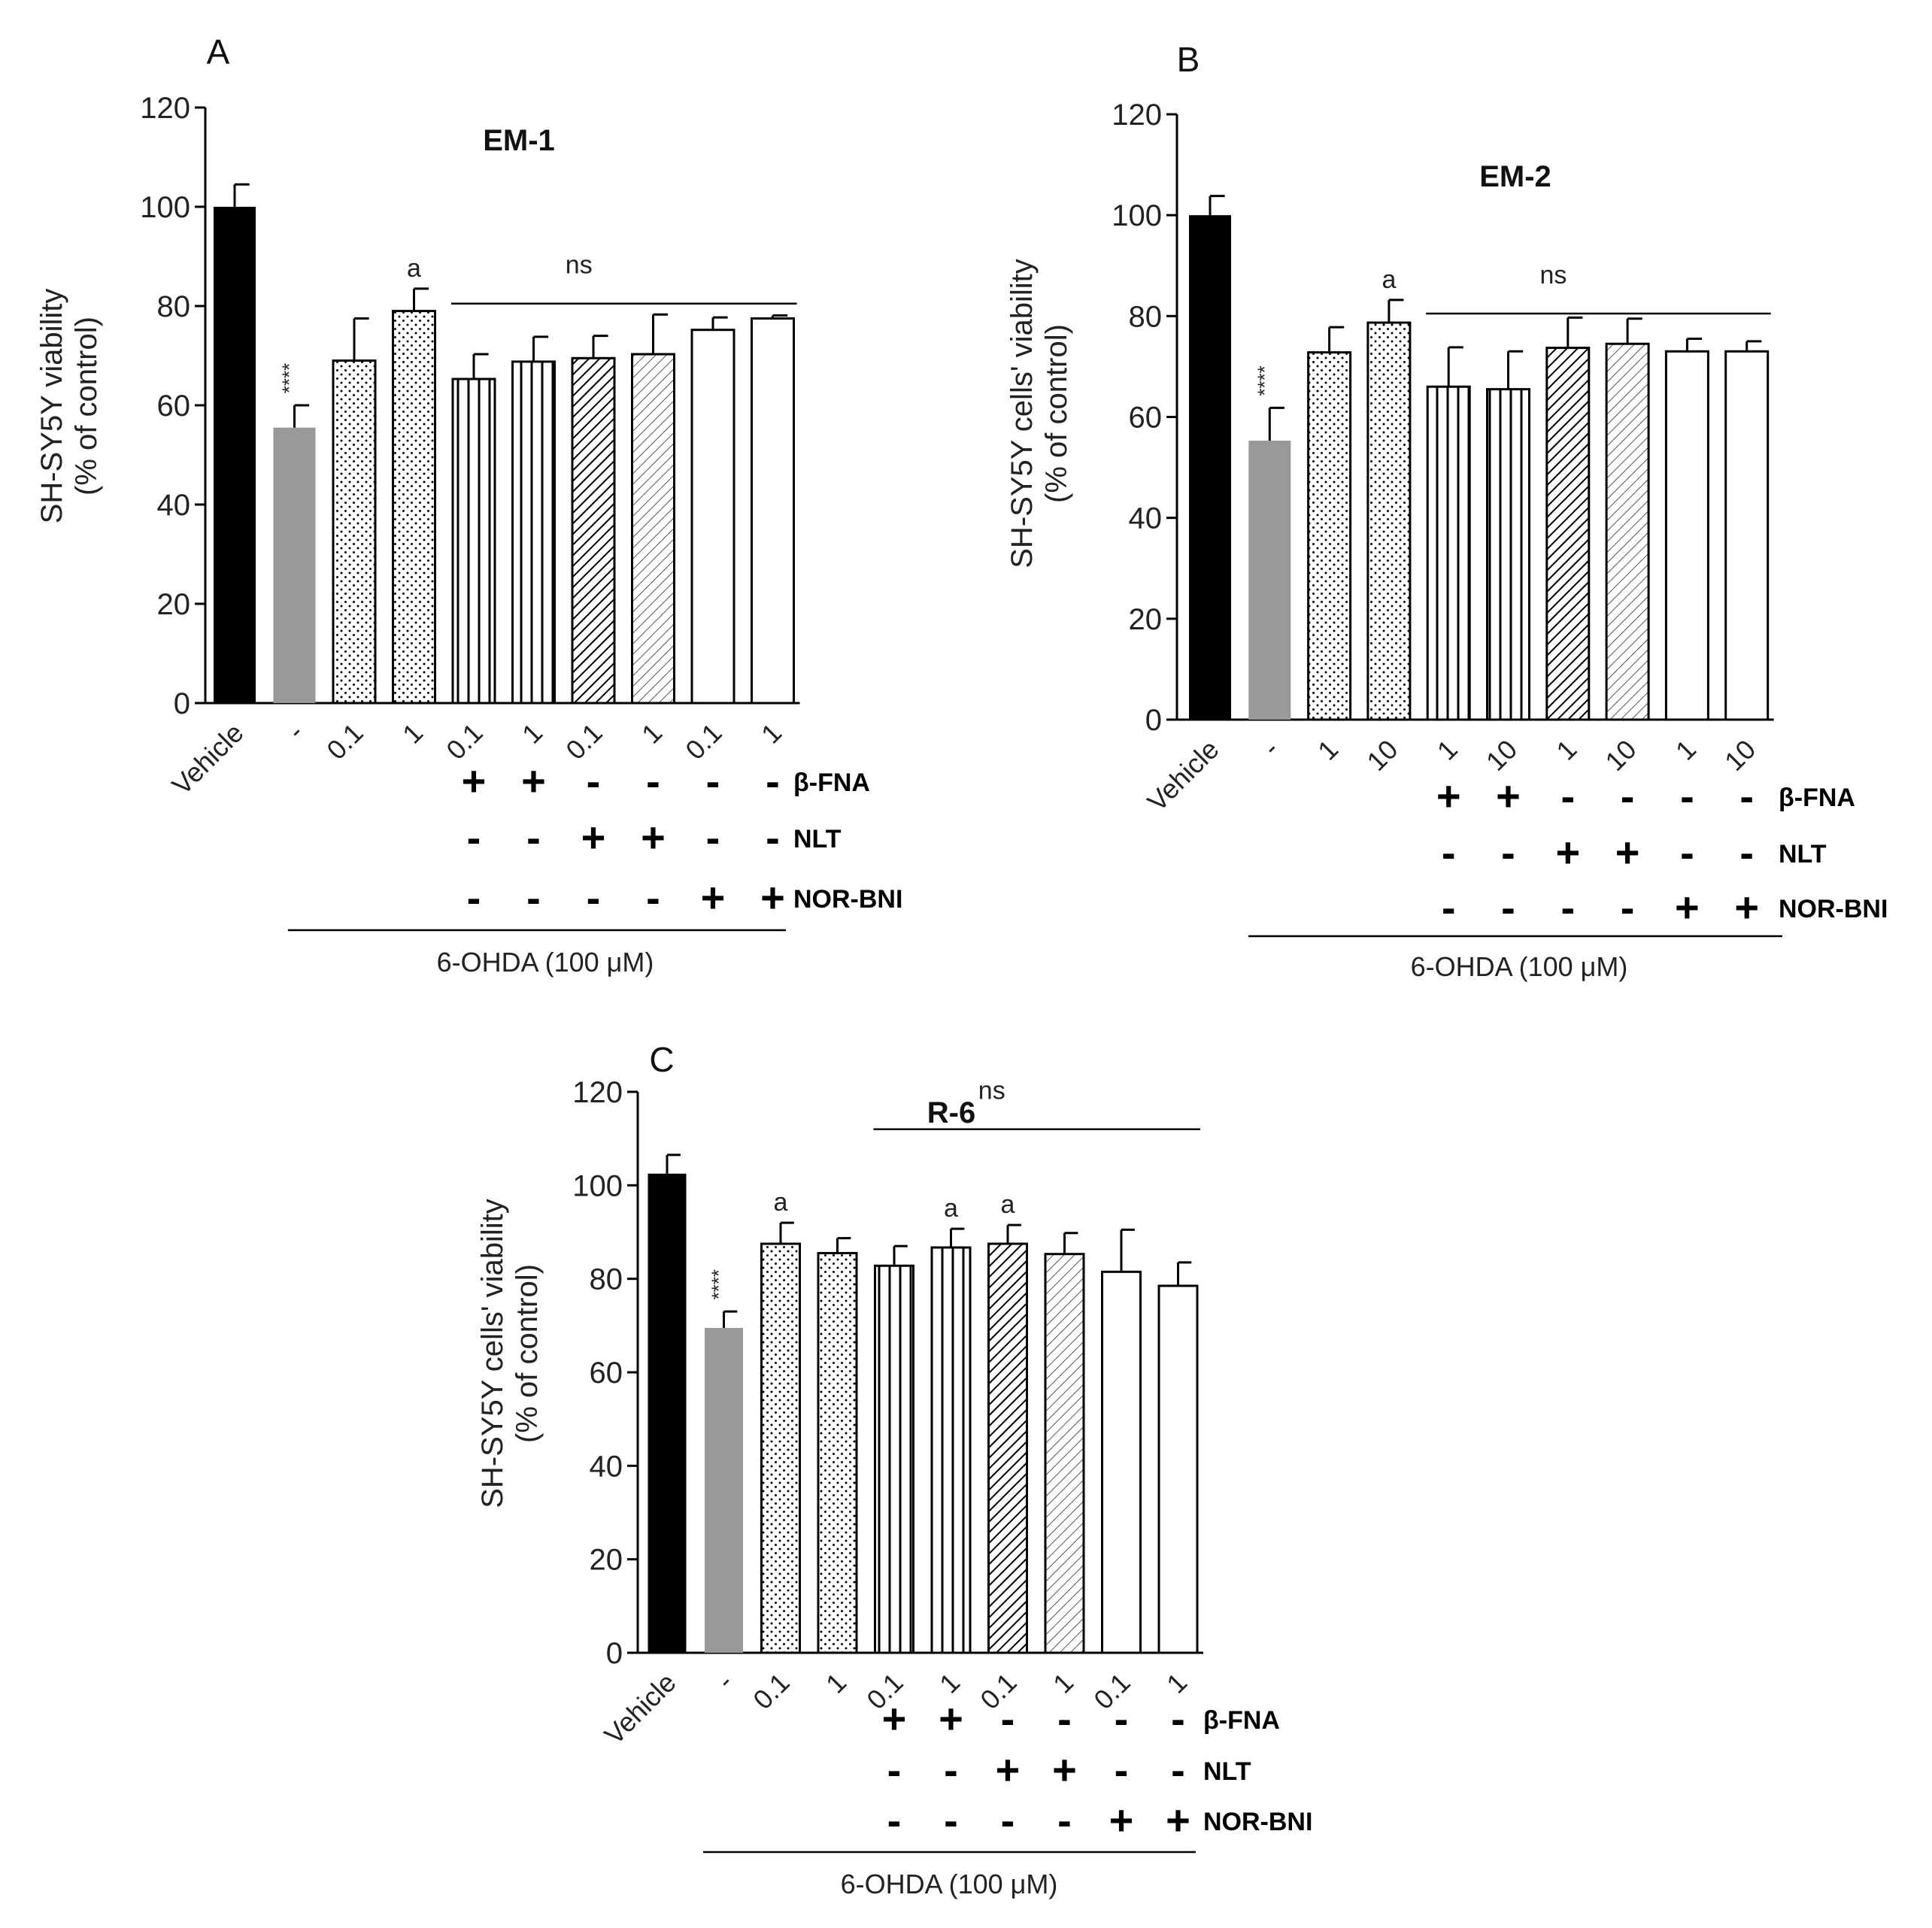  I want to click on category-label: -, so click(1270, 748).